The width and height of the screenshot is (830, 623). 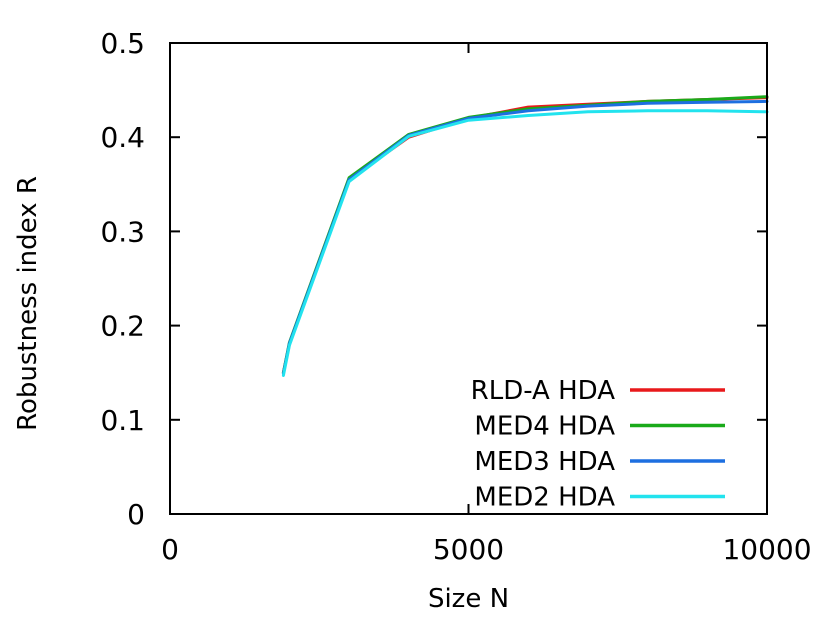 What do you see at coordinates (468, 599) in the screenshot?
I see `x-axis-title: Size N` at bounding box center [468, 599].